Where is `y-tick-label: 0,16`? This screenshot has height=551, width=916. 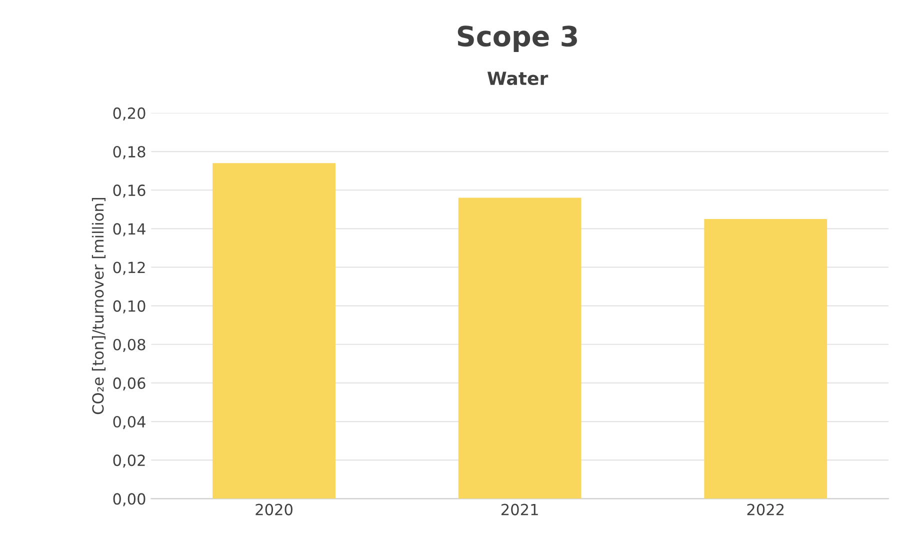
y-tick-label: 0,16 is located at coordinates (129, 191).